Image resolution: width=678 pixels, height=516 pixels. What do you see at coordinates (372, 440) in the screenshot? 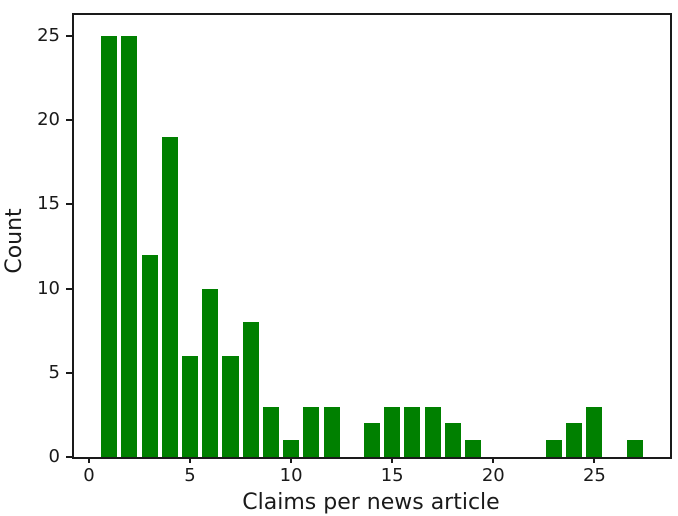
I see `bar-x14` at bounding box center [372, 440].